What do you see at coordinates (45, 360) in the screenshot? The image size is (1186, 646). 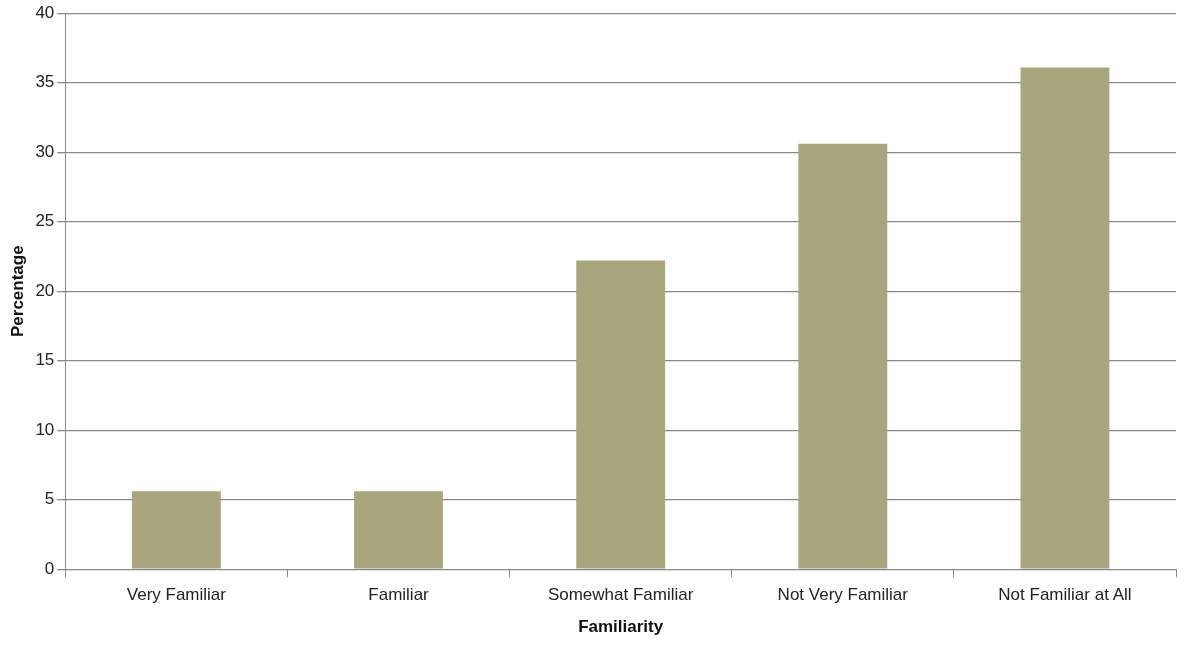 I see `y-tick-label: 15` at bounding box center [45, 360].